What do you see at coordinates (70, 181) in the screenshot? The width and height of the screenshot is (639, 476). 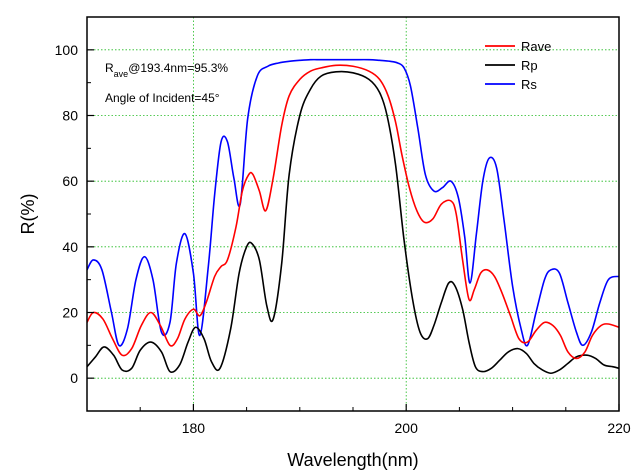 I see `y-tick-label: 60` at bounding box center [70, 181].